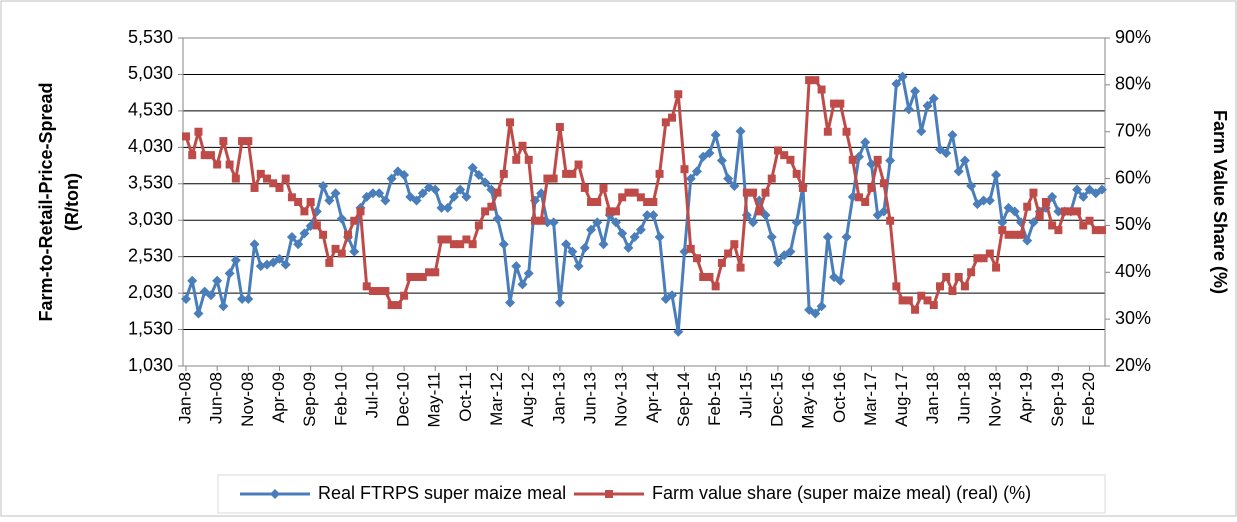 Image resolution: width=1237 pixels, height=522 pixels. What do you see at coordinates (1133, 365) in the screenshot?
I see `y2-tick-label: 20%` at bounding box center [1133, 365].